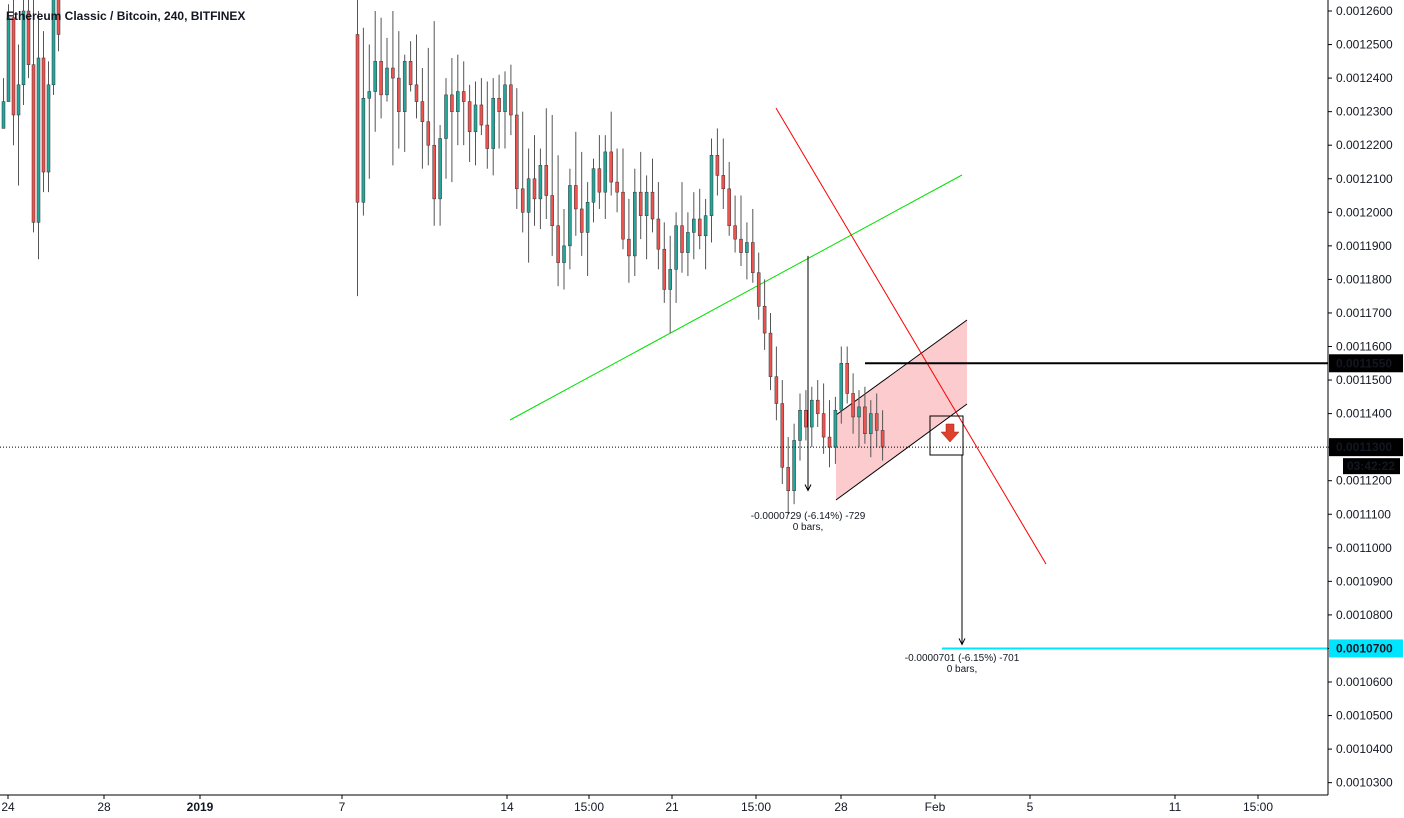 This screenshot has height=818, width=1404. What do you see at coordinates (901, 367) in the screenshot?
I see `channel-upper-line` at bounding box center [901, 367].